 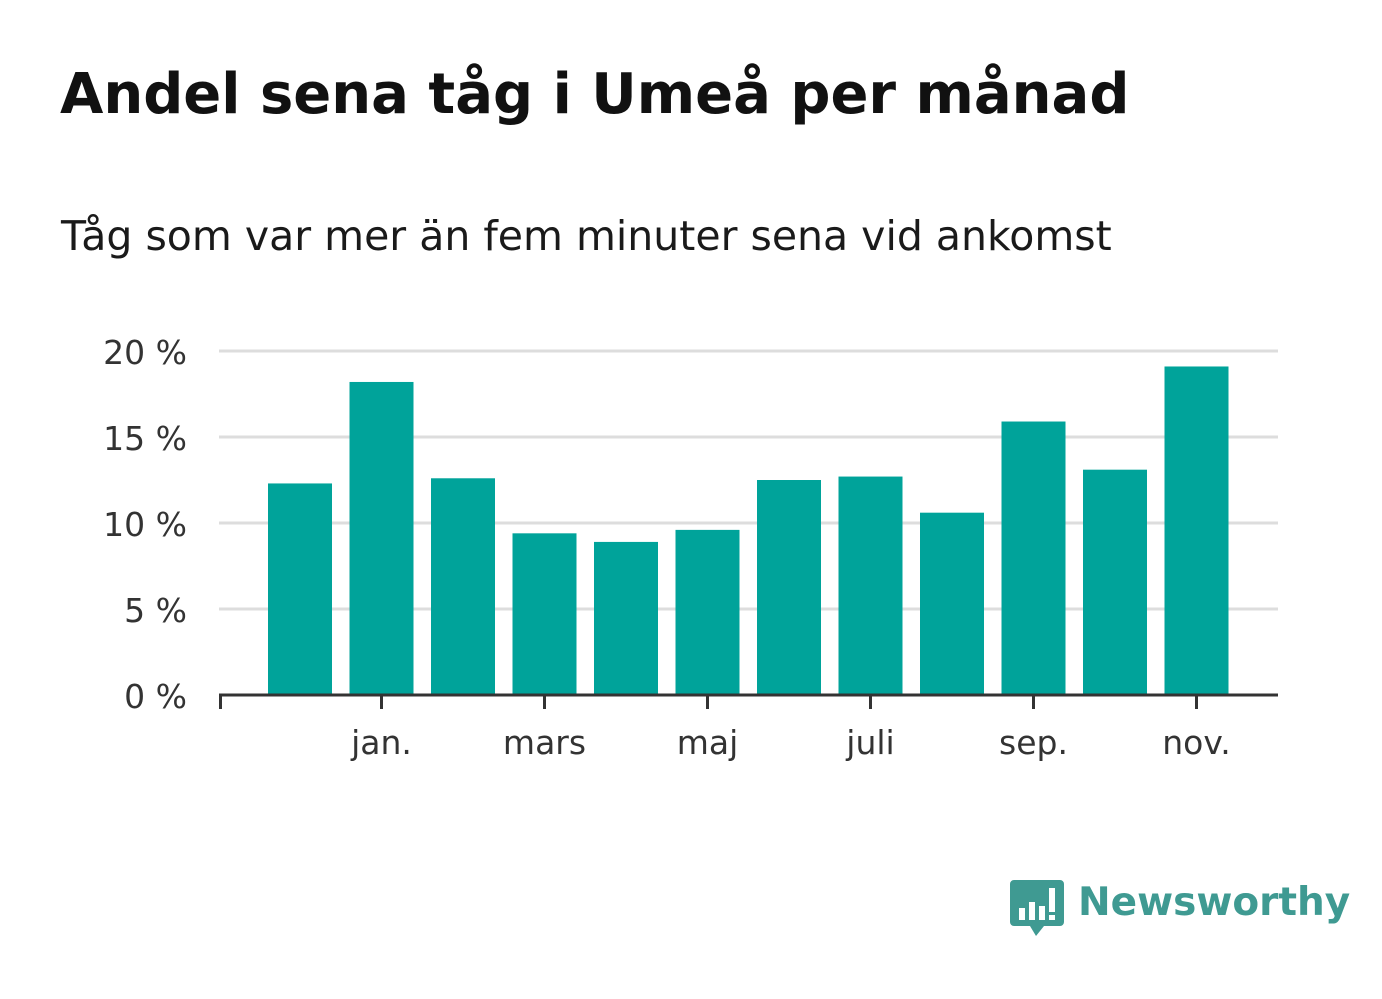 I want to click on y-tick-label: 0 %, so click(x=155, y=696).